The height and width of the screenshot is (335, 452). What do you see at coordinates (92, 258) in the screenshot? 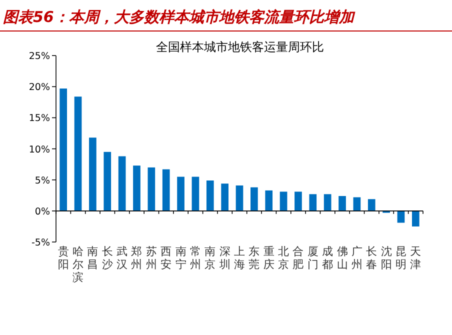
I see `x-tick-label: 南昌` at bounding box center [92, 258].